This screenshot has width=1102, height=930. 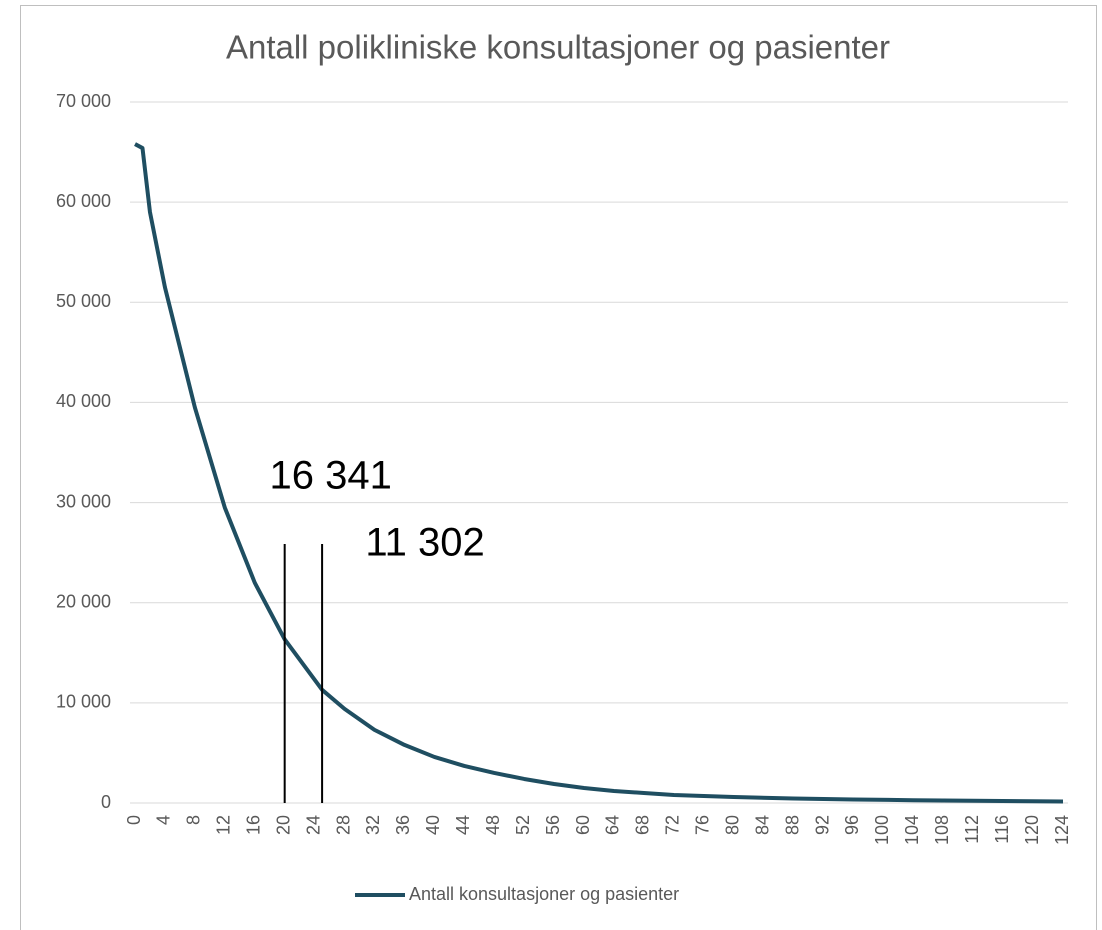 What do you see at coordinates (912, 830) in the screenshot?
I see `x-tick-label: 104` at bounding box center [912, 830].